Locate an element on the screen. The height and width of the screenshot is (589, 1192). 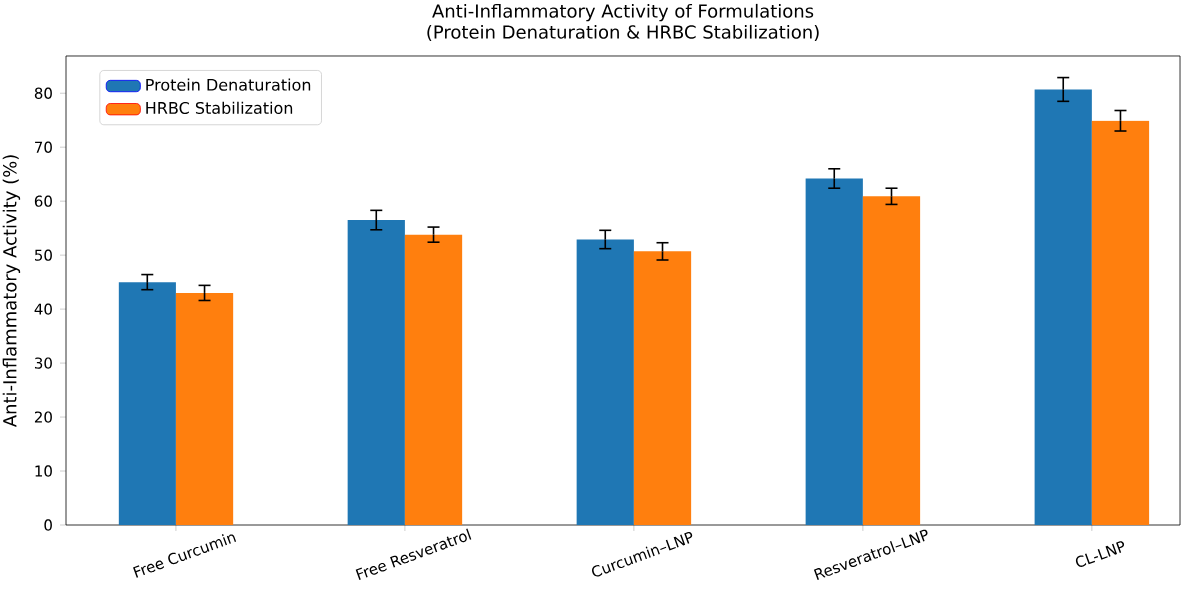
y-axis-title: Anti-Inflammatory Activity (%) is located at coordinates (11, 291).